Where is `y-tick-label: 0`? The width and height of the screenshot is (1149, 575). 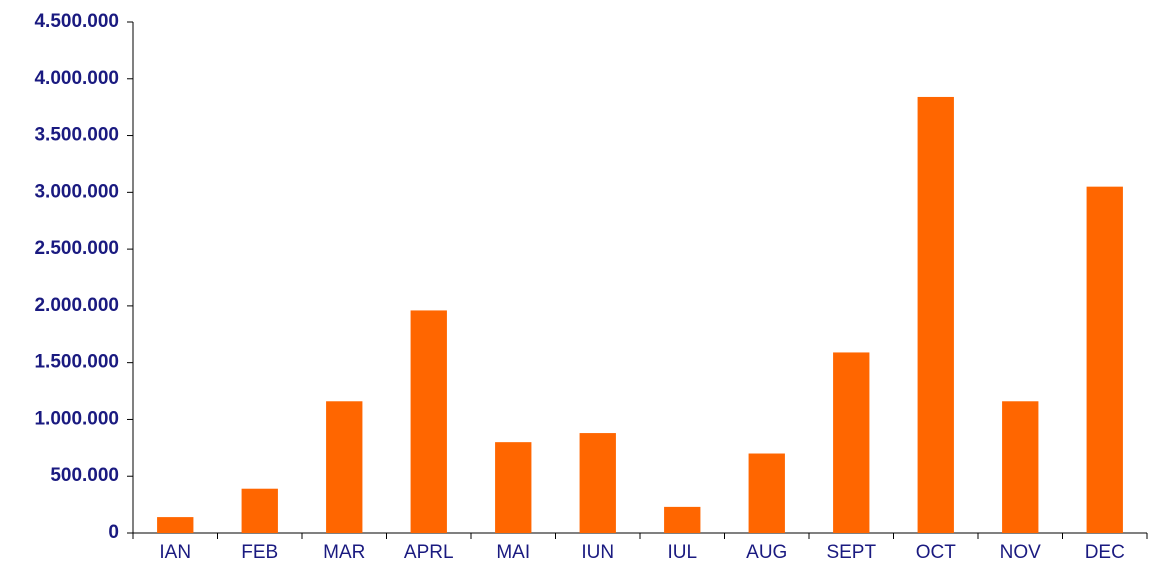 y-tick-label: 0 is located at coordinates (113, 532).